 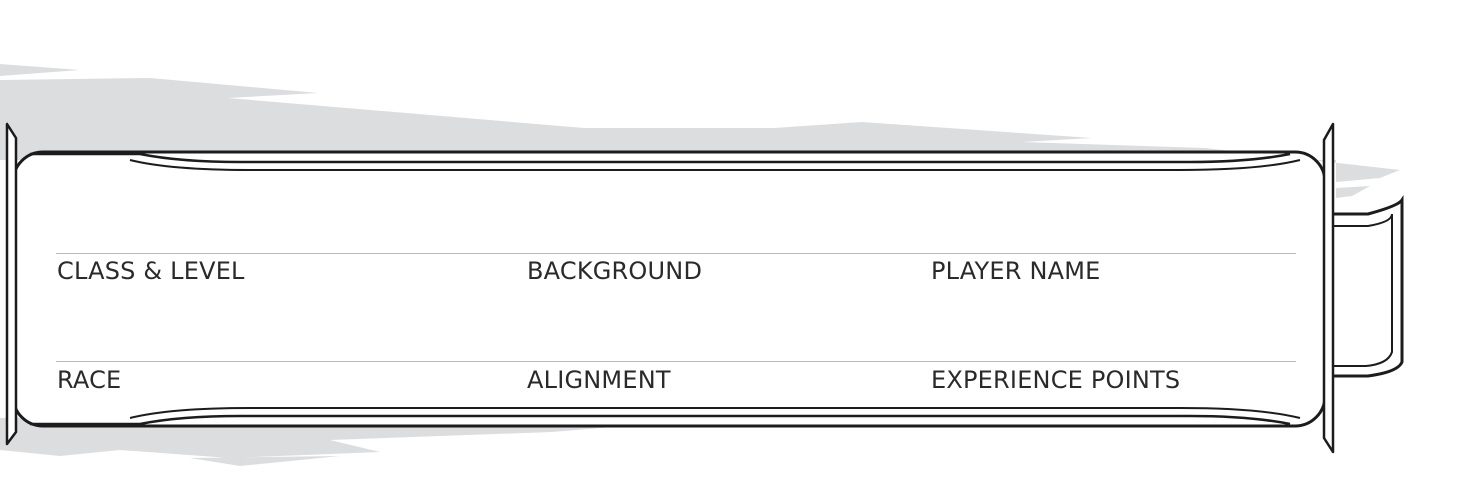 I want to click on player-name-label: PLAYER NAME, so click(x=1016, y=271).